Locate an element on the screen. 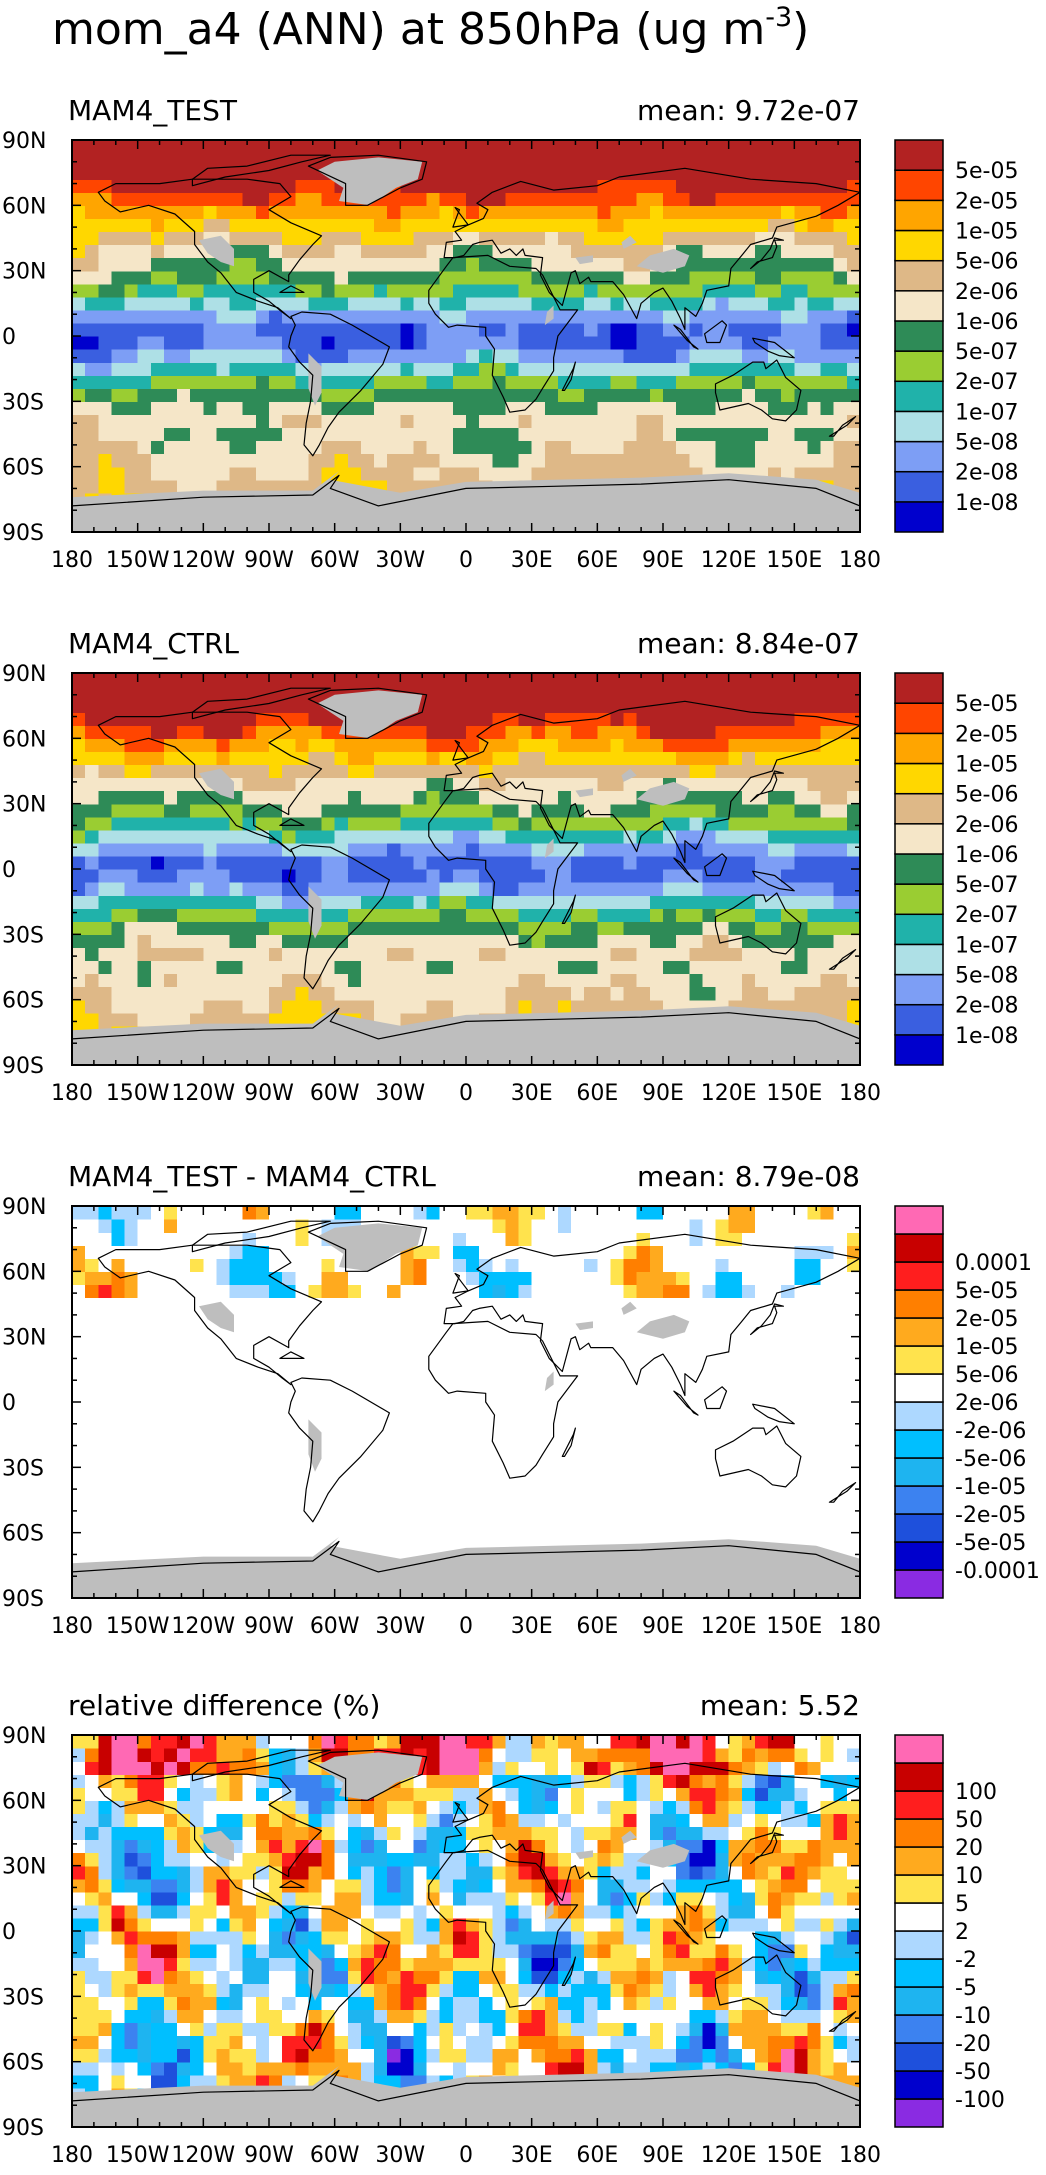 This screenshot has width=1046, height=2175. x-tick-label: 120W is located at coordinates (203, 1093).